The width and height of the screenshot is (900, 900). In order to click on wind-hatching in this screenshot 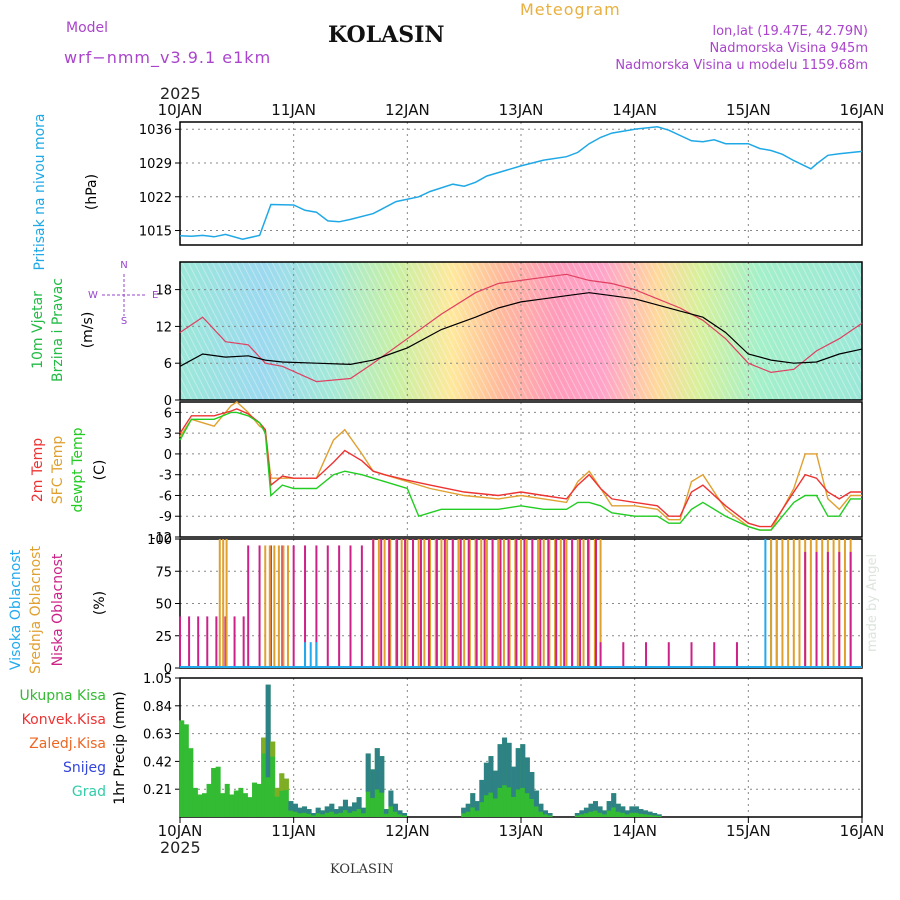, I will do `click(504, 331)`.